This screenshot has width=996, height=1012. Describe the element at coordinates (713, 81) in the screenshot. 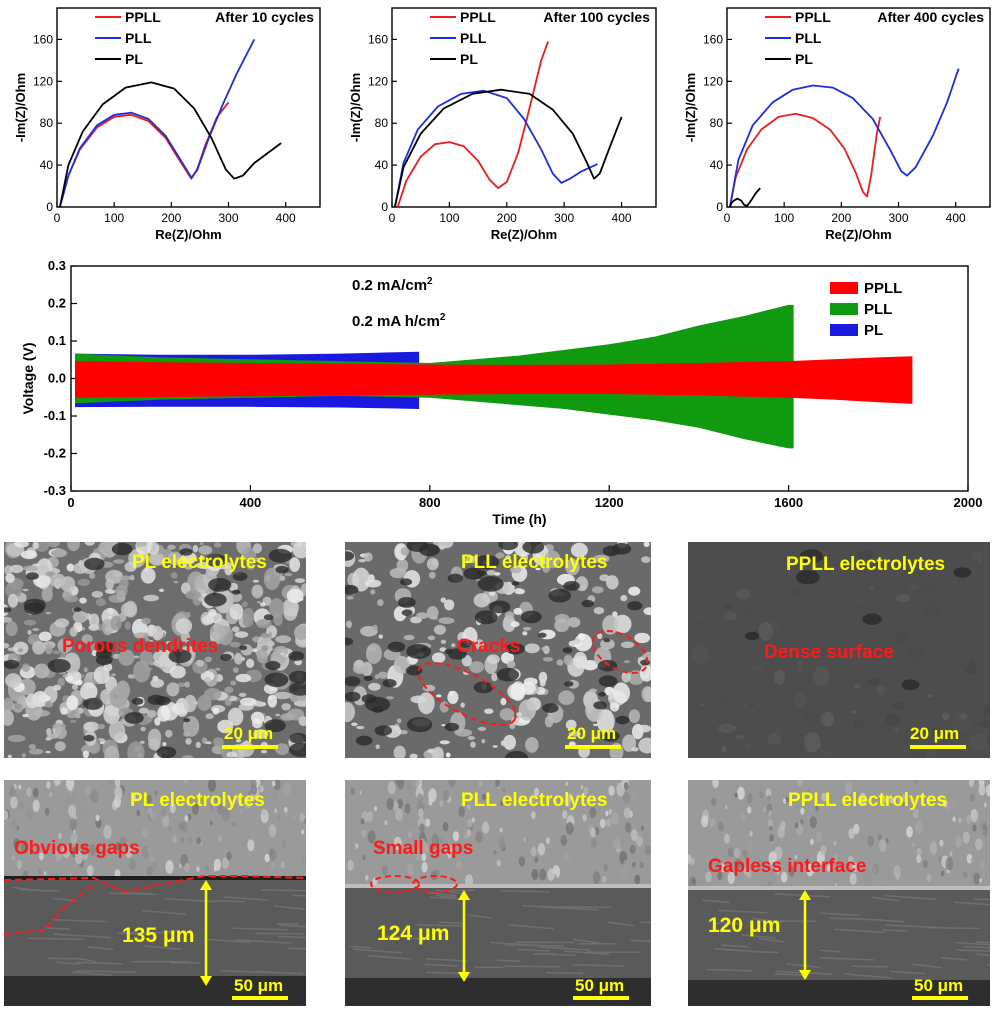

I see `y-tick-label: 120` at that location.